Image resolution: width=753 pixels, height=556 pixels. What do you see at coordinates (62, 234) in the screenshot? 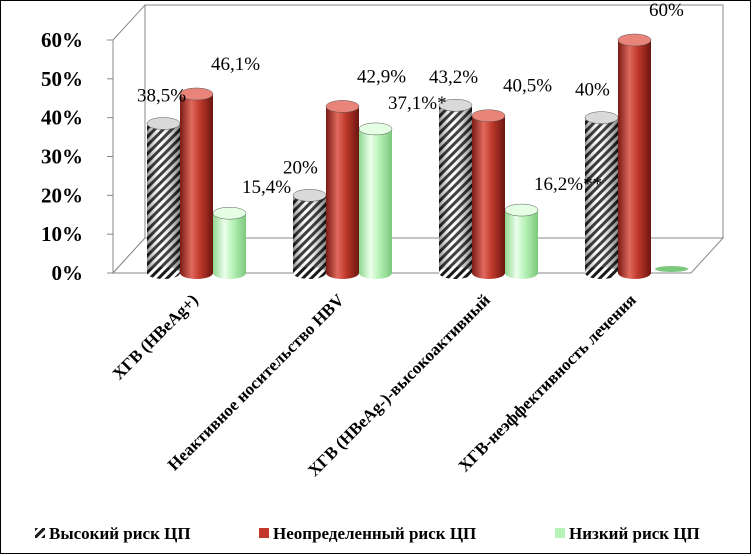
I see `y-tick-label: 10%` at bounding box center [62, 234].